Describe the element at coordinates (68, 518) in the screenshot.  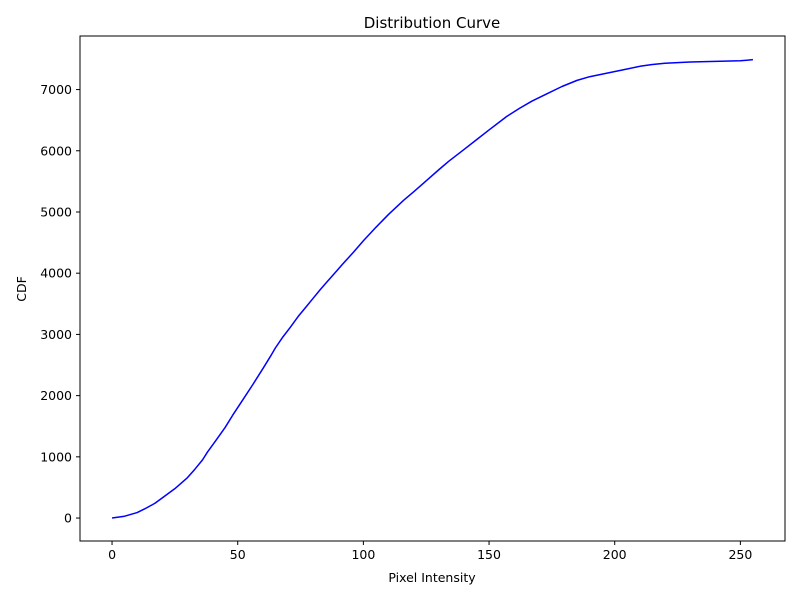
I see `y-tick-label: 0` at that location.